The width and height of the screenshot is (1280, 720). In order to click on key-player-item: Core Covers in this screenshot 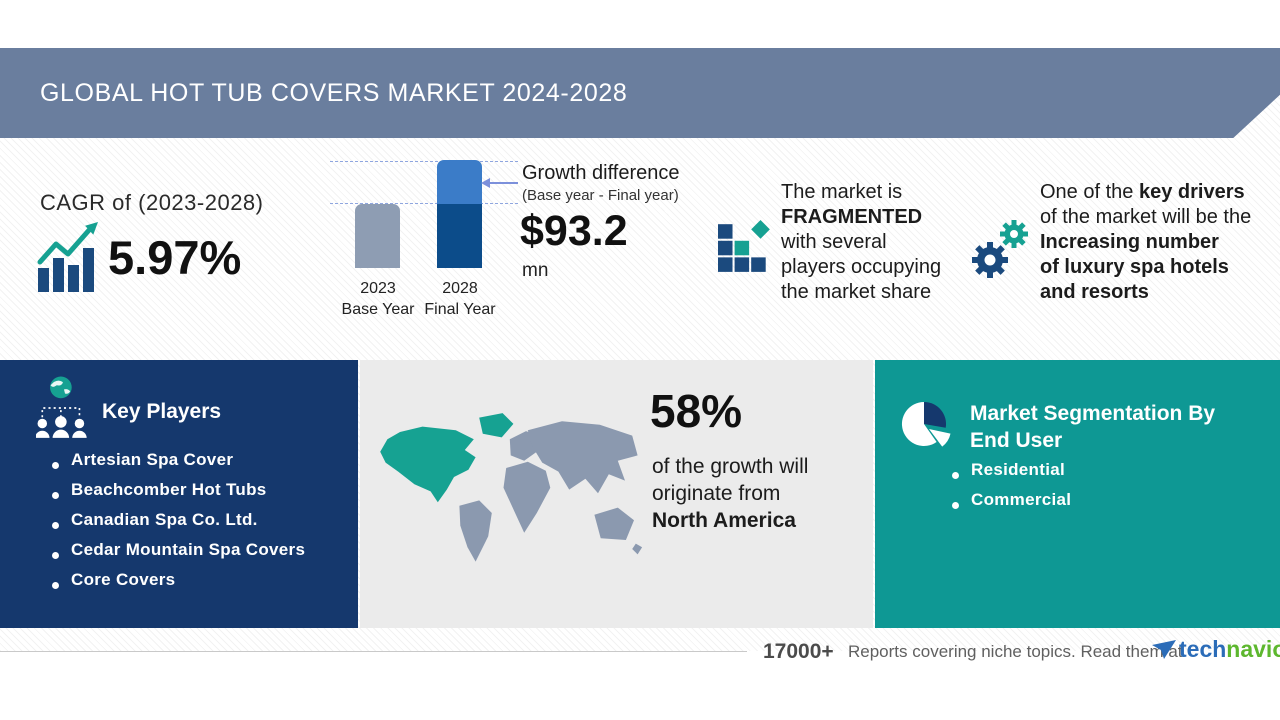, I will do `click(202, 585)`.